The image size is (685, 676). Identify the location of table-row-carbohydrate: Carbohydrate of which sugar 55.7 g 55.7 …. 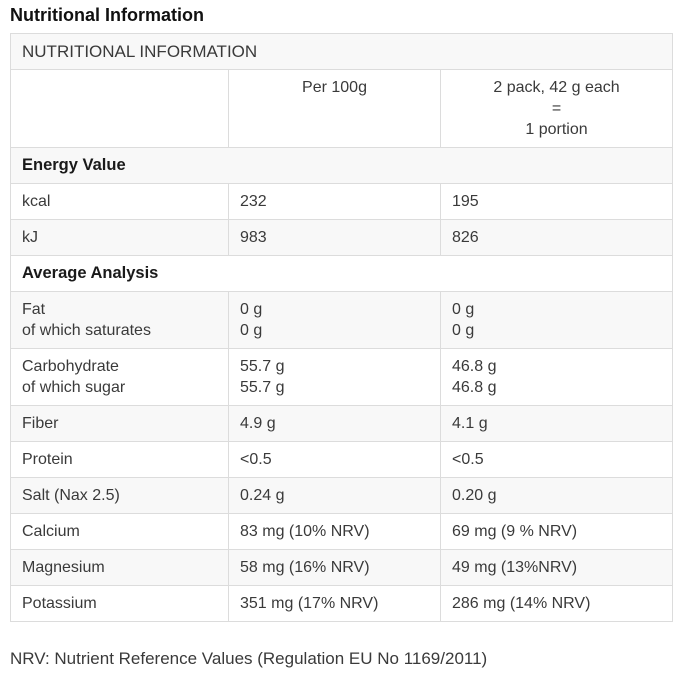
(342, 377).